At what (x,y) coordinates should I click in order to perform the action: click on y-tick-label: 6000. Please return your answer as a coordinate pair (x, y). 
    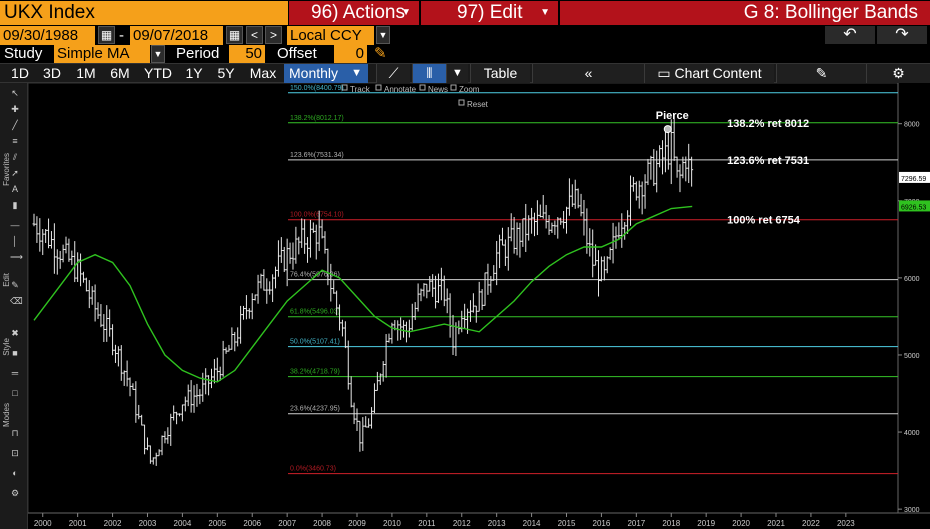
    Looking at the image, I should click on (912, 279).